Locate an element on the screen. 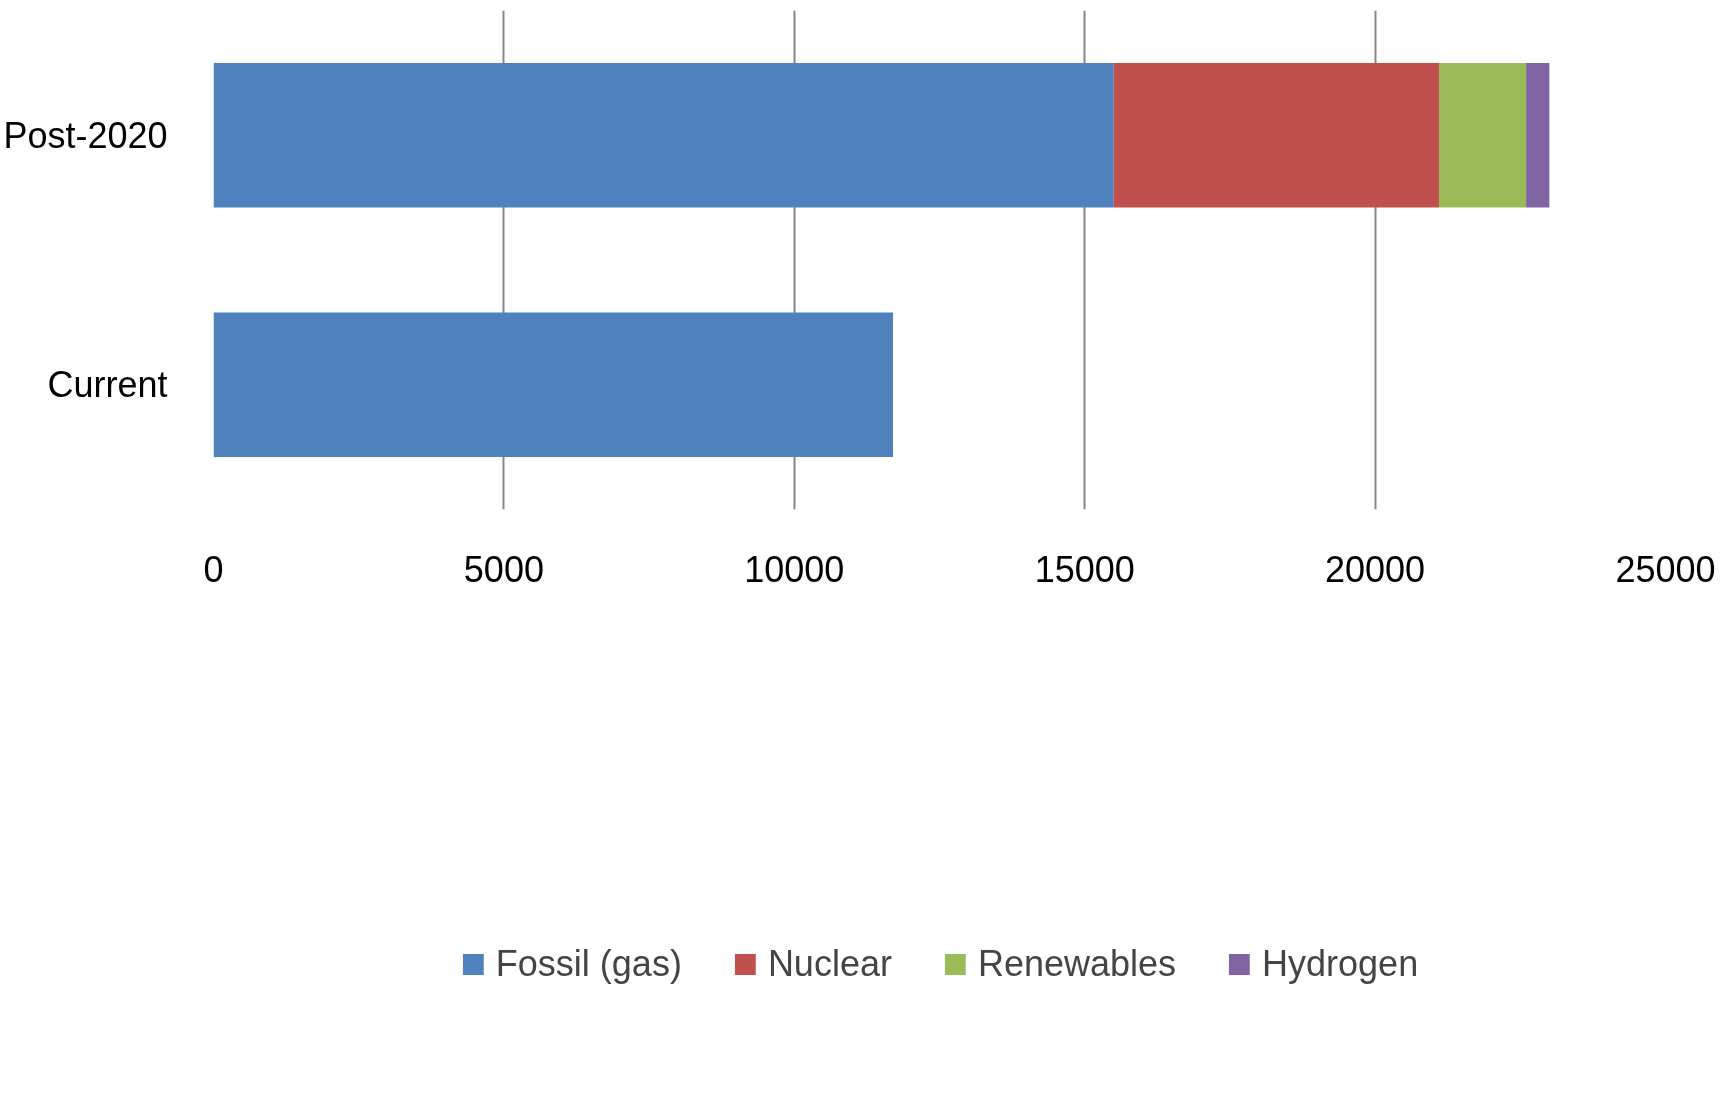  legend-label: Nuclear is located at coordinates (829, 963).